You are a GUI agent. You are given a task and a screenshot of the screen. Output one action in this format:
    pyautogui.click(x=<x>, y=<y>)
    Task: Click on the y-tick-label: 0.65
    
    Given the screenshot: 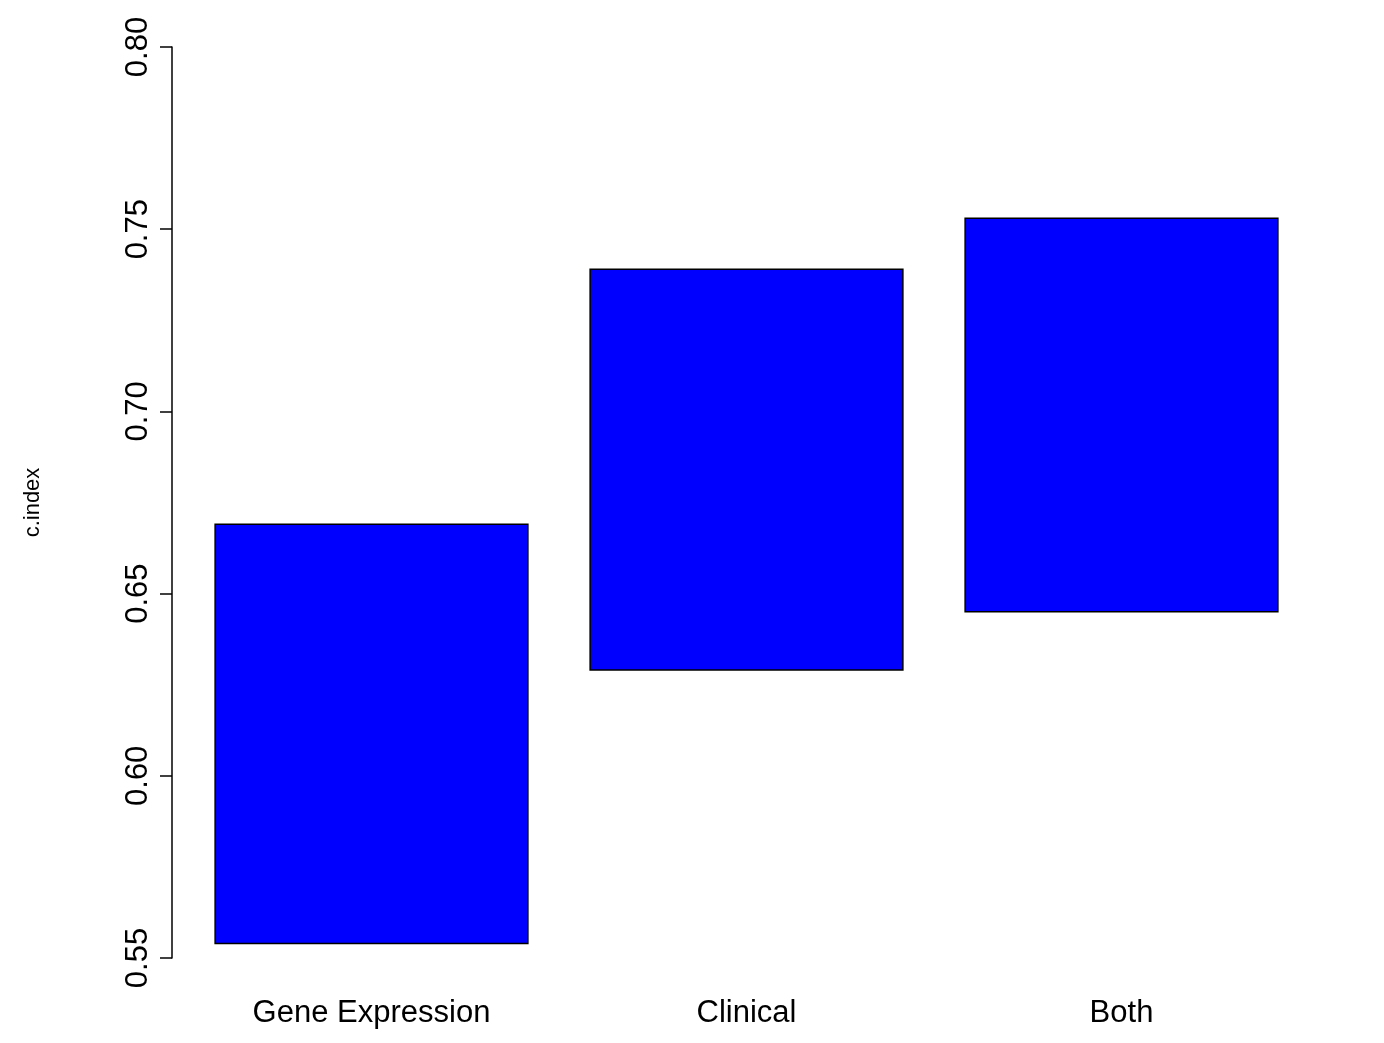 What is the action you would take?
    pyautogui.click(x=136, y=593)
    